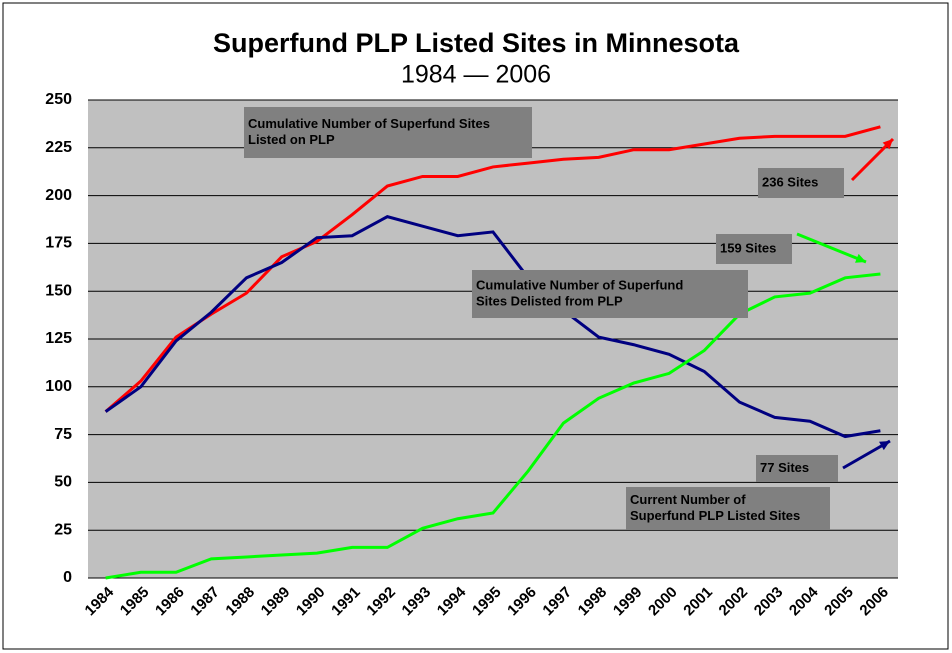 This screenshot has height=653, width=952. What do you see at coordinates (291, 139) in the screenshot?
I see `annotation-text: Listed on PLP` at bounding box center [291, 139].